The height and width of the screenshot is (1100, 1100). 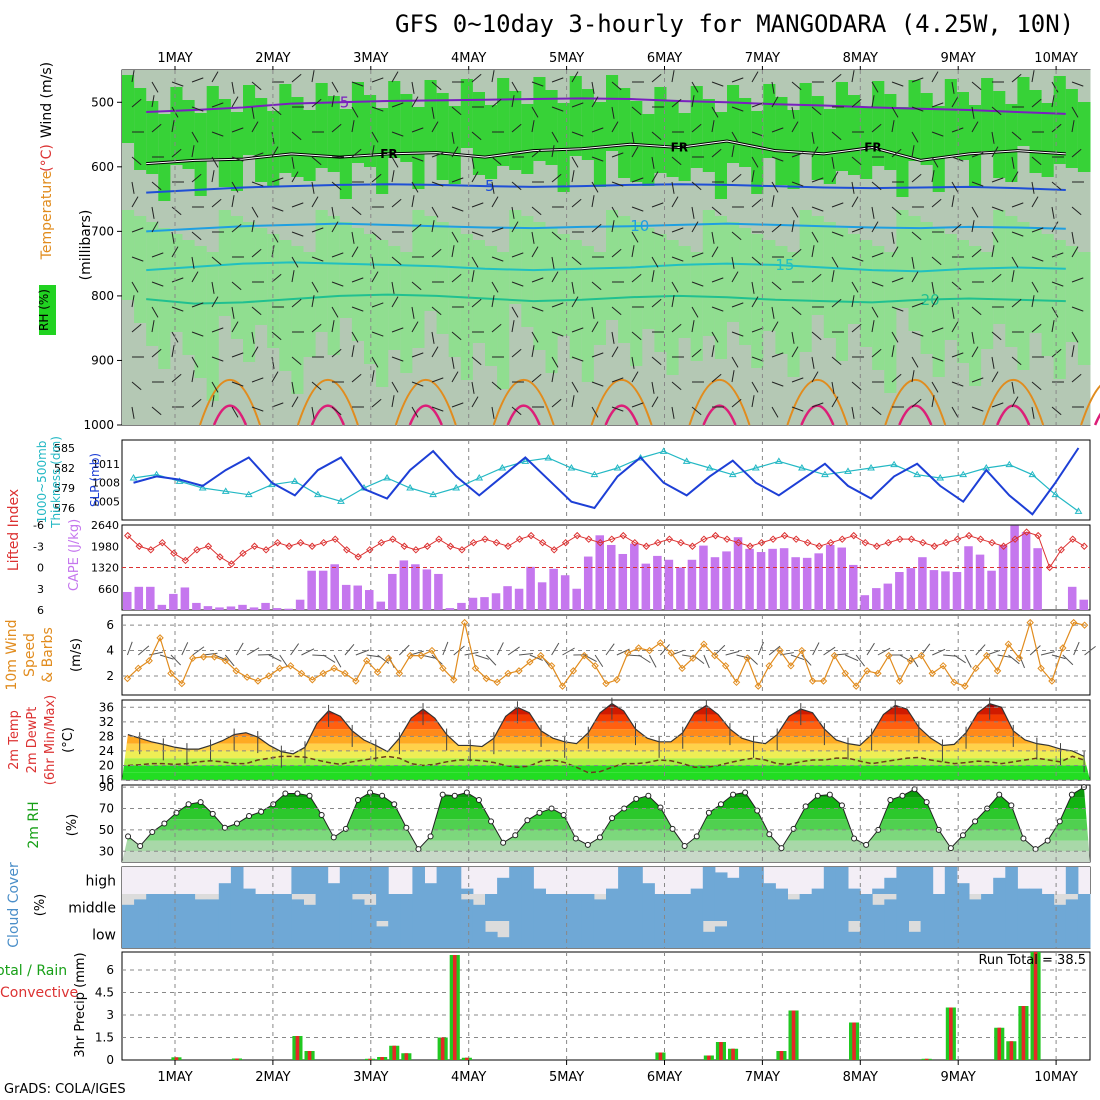 I want to click on cloud-level-label: low, so click(x=104, y=936).